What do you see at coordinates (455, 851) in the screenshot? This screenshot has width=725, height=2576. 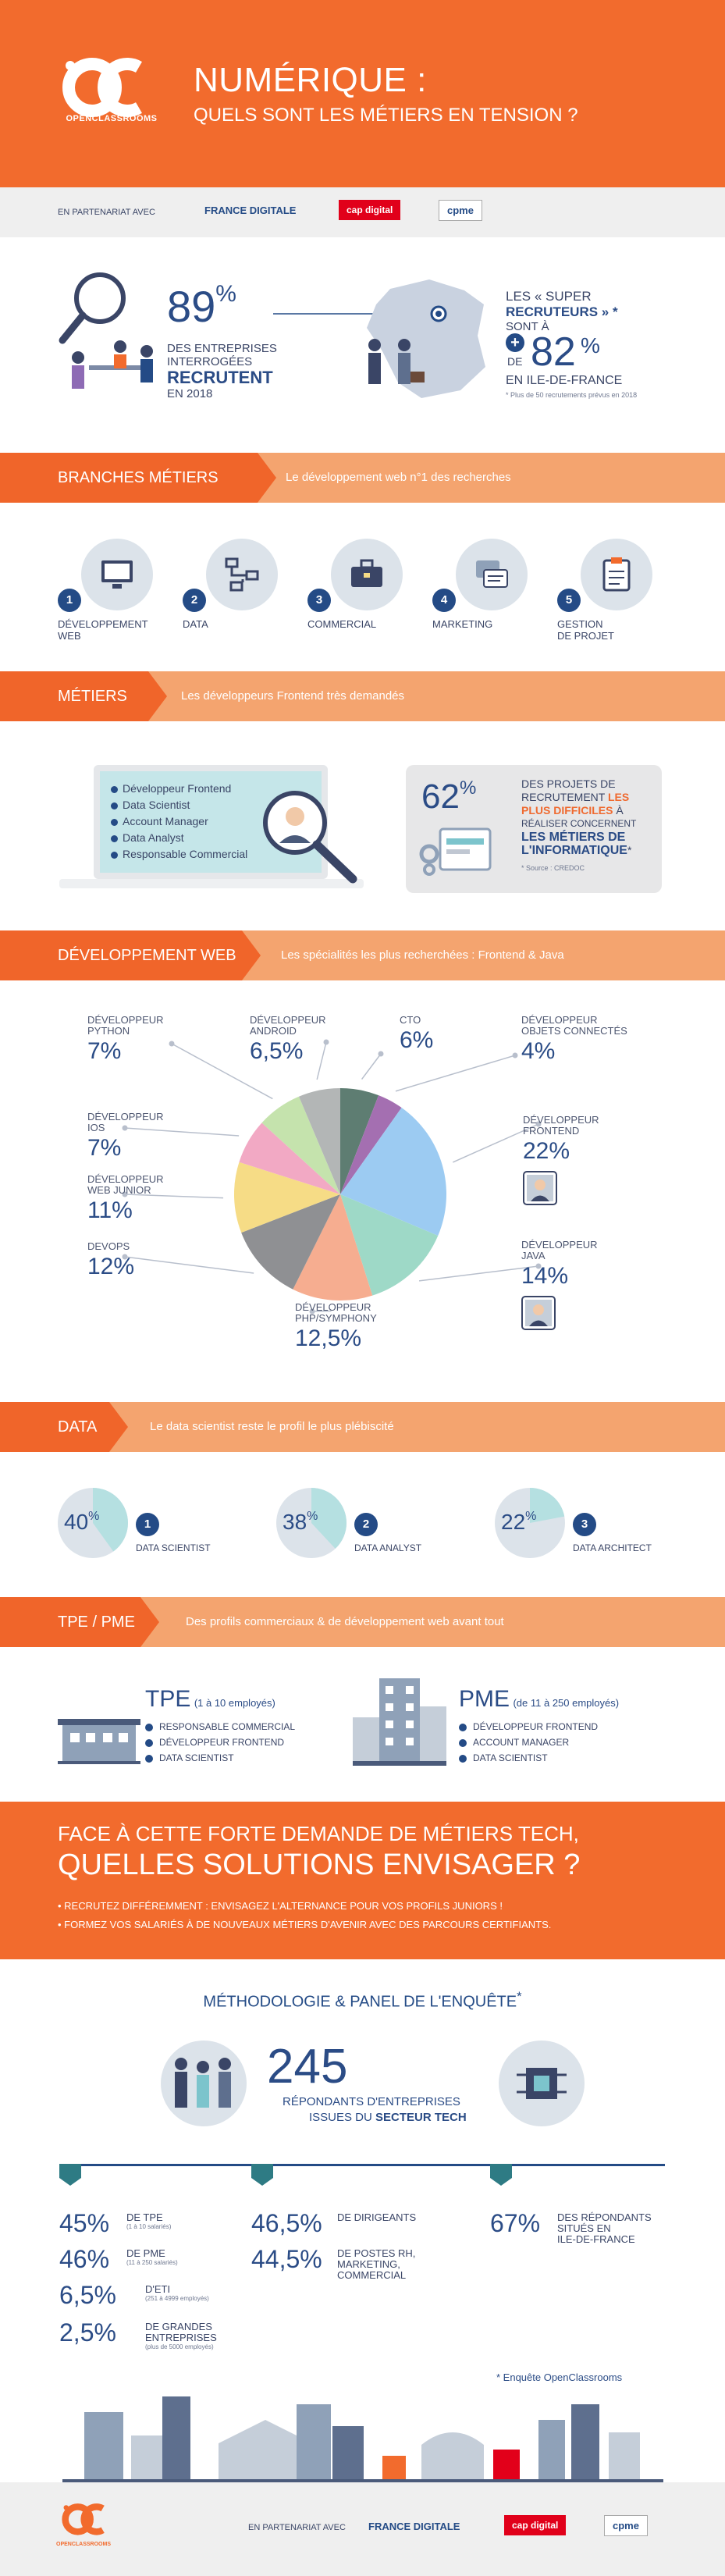 I see `gear-screen-icon` at bounding box center [455, 851].